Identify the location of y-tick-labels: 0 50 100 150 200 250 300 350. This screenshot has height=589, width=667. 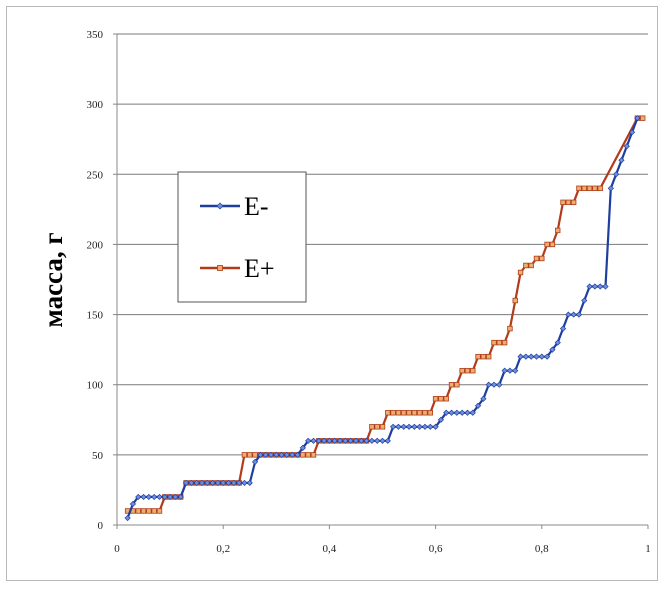
(102, 280).